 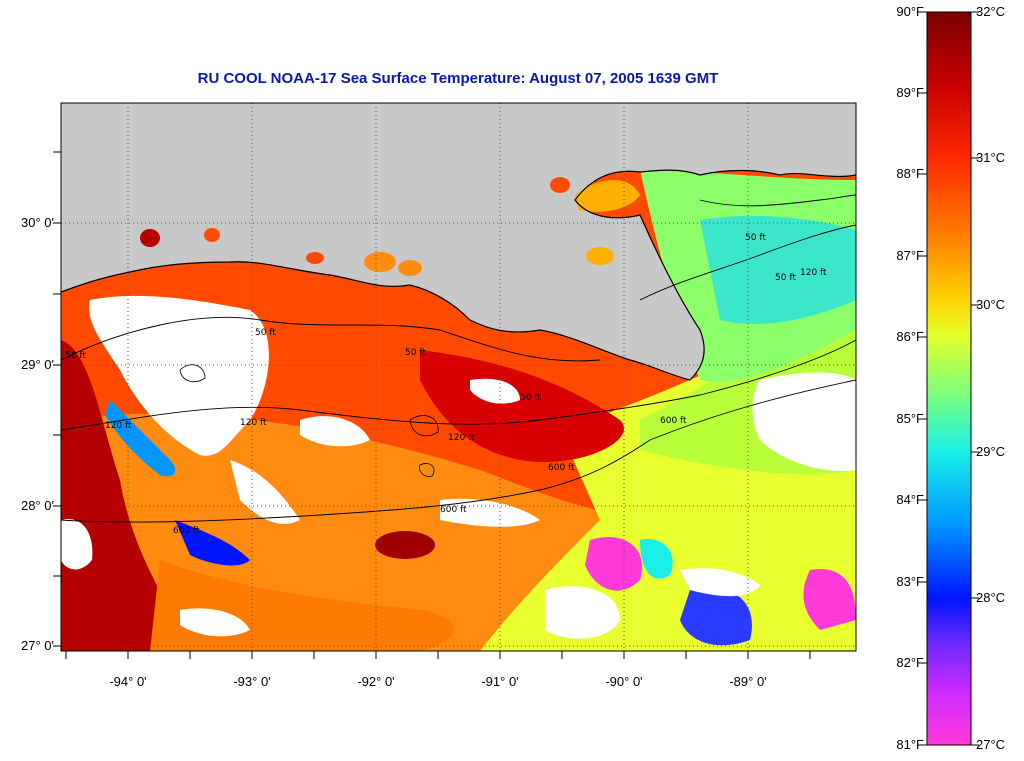 I want to click on lon-label: -90° 0', so click(x=624, y=681).